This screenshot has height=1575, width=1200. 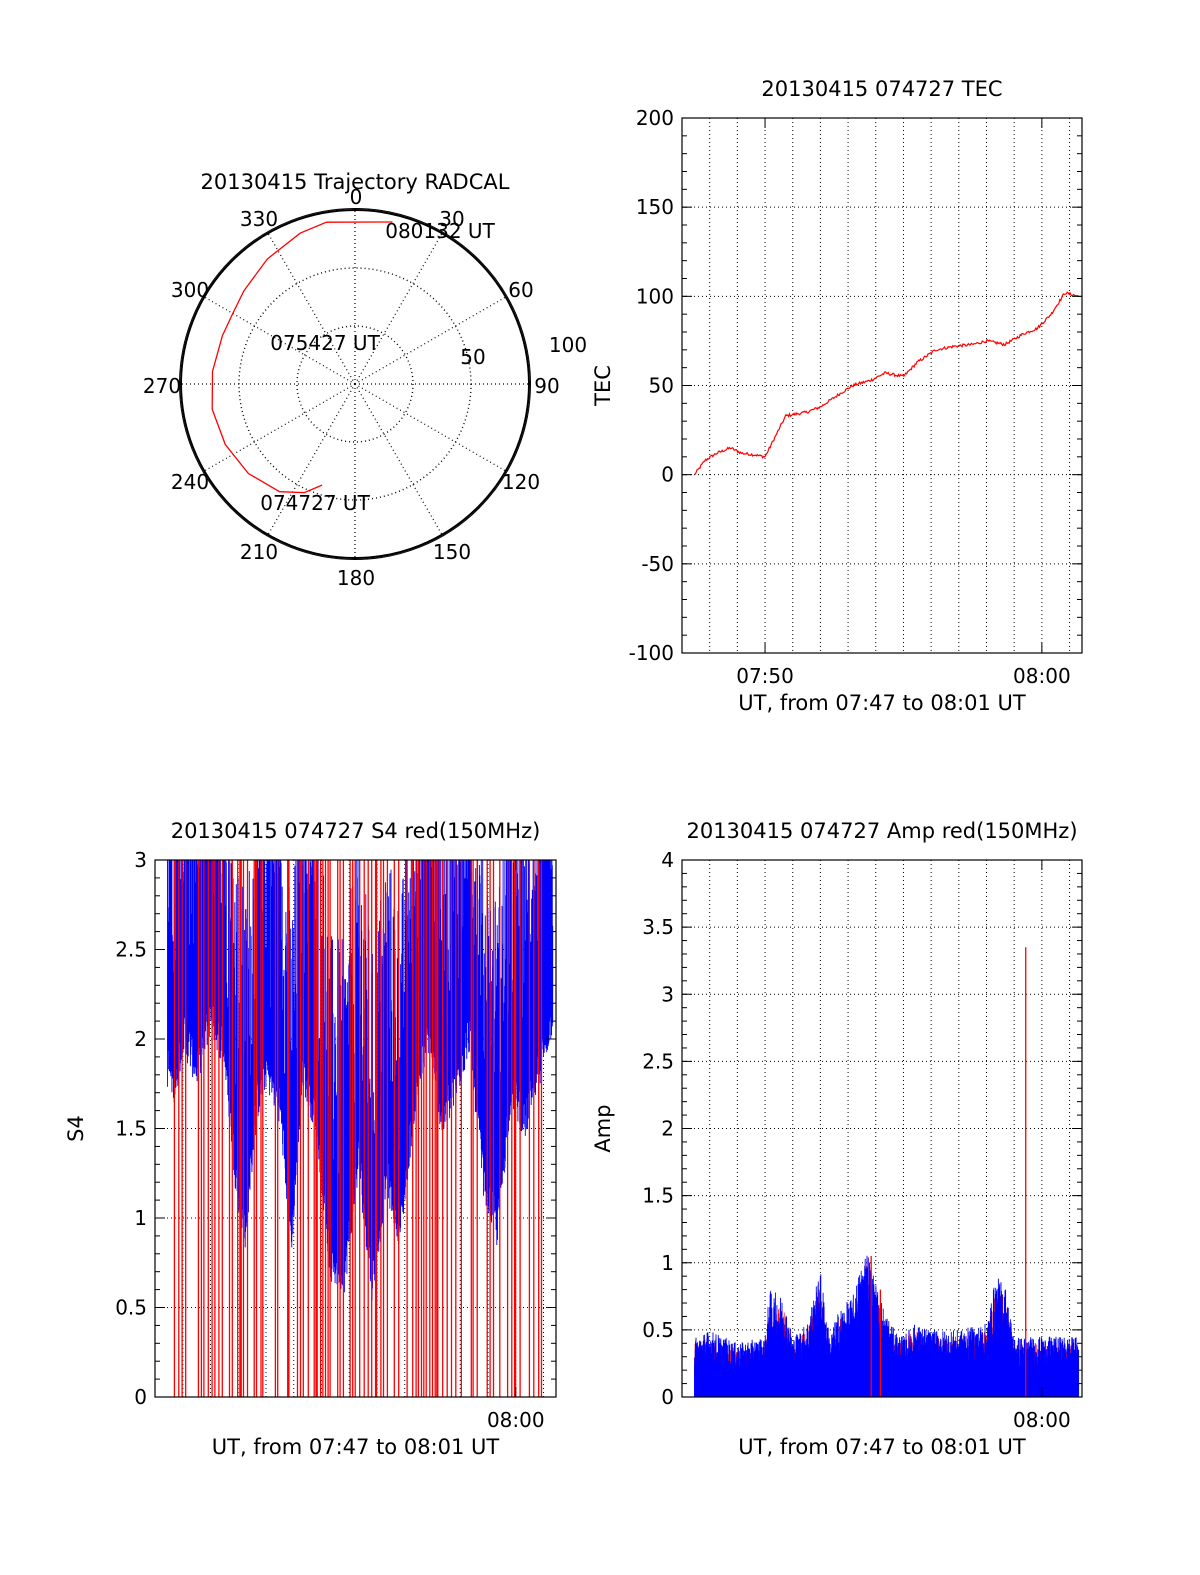 What do you see at coordinates (655, 118) in the screenshot?
I see `y-tick-label: 200` at bounding box center [655, 118].